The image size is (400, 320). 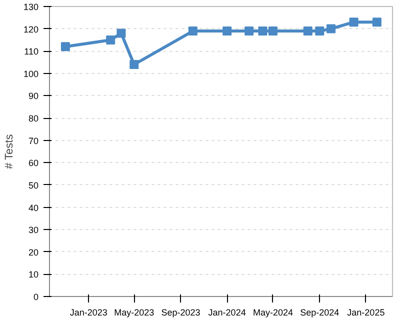 I want to click on y-tick-label: 40, so click(x=33, y=207).